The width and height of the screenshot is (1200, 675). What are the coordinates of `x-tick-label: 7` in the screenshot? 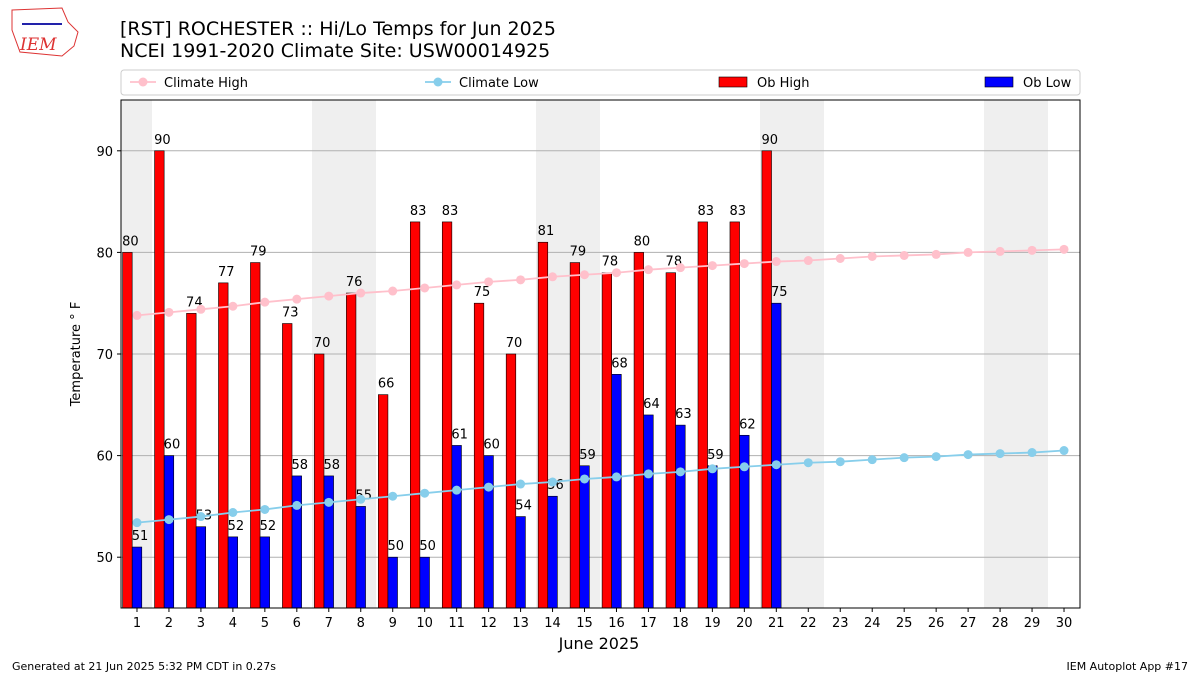 It's located at (329, 623).